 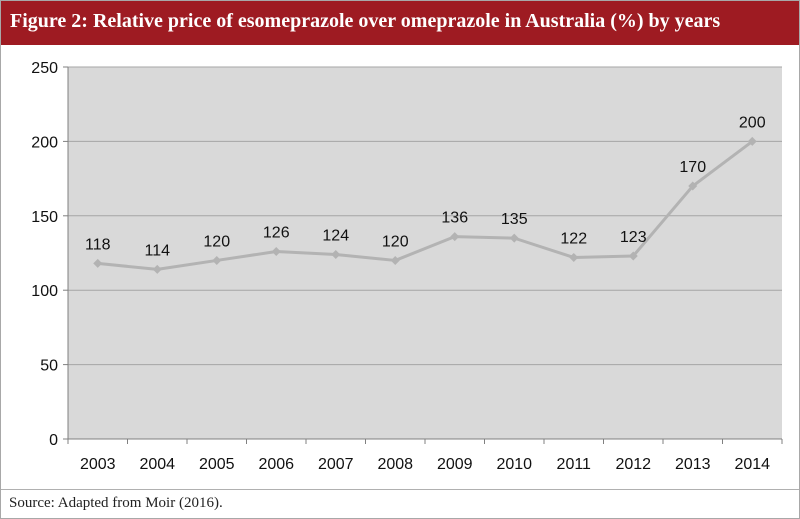 What do you see at coordinates (116, 503) in the screenshot?
I see `source-note: Source: Adapted from Moir (2016).` at bounding box center [116, 503].